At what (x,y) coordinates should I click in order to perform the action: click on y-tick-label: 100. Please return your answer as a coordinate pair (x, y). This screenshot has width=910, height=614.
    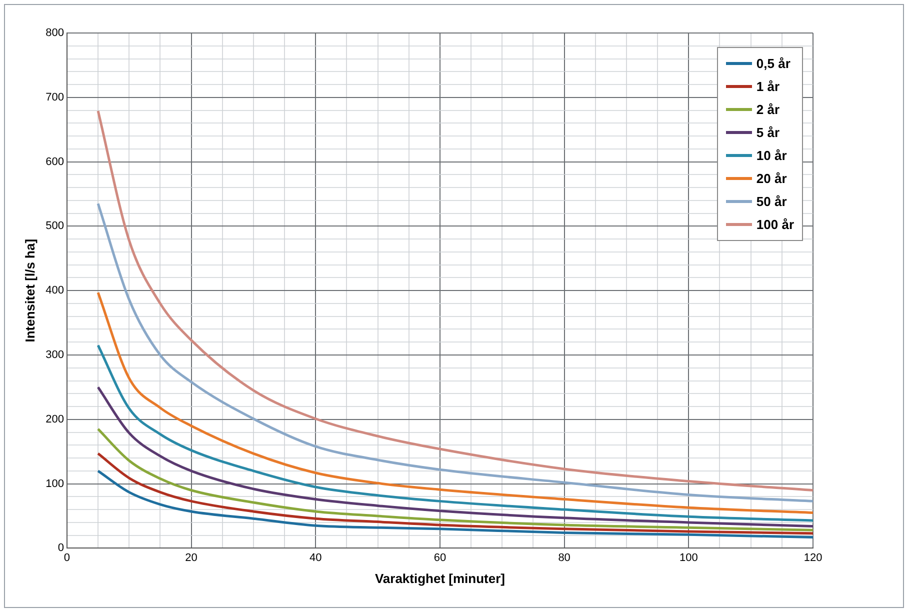
    Looking at the image, I should click on (55, 484).